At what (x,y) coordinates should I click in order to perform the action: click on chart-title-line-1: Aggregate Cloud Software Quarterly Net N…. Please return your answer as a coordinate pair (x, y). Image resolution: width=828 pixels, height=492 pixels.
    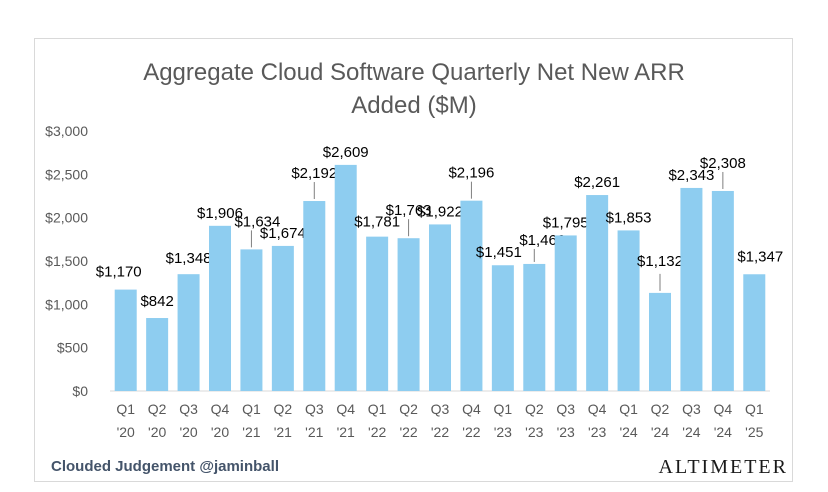
    Looking at the image, I should click on (414, 72).